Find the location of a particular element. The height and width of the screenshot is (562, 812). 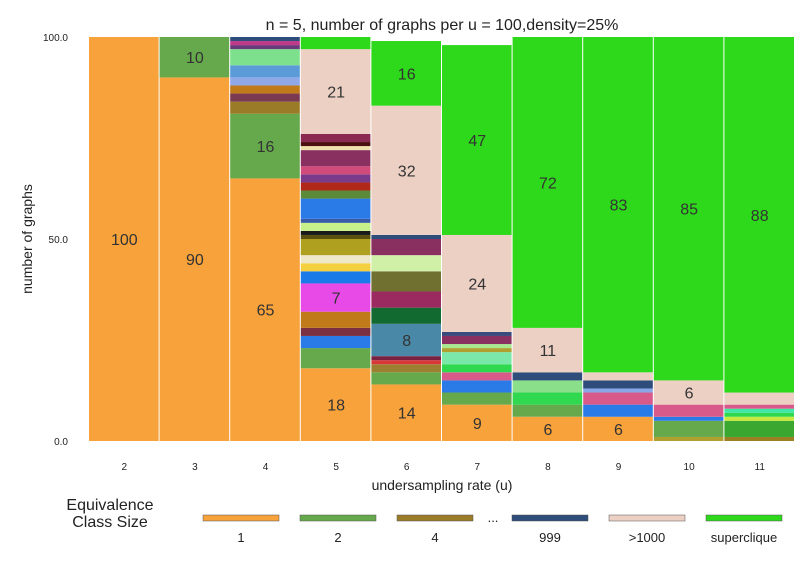

segment-value-label: 90 is located at coordinates (195, 260).